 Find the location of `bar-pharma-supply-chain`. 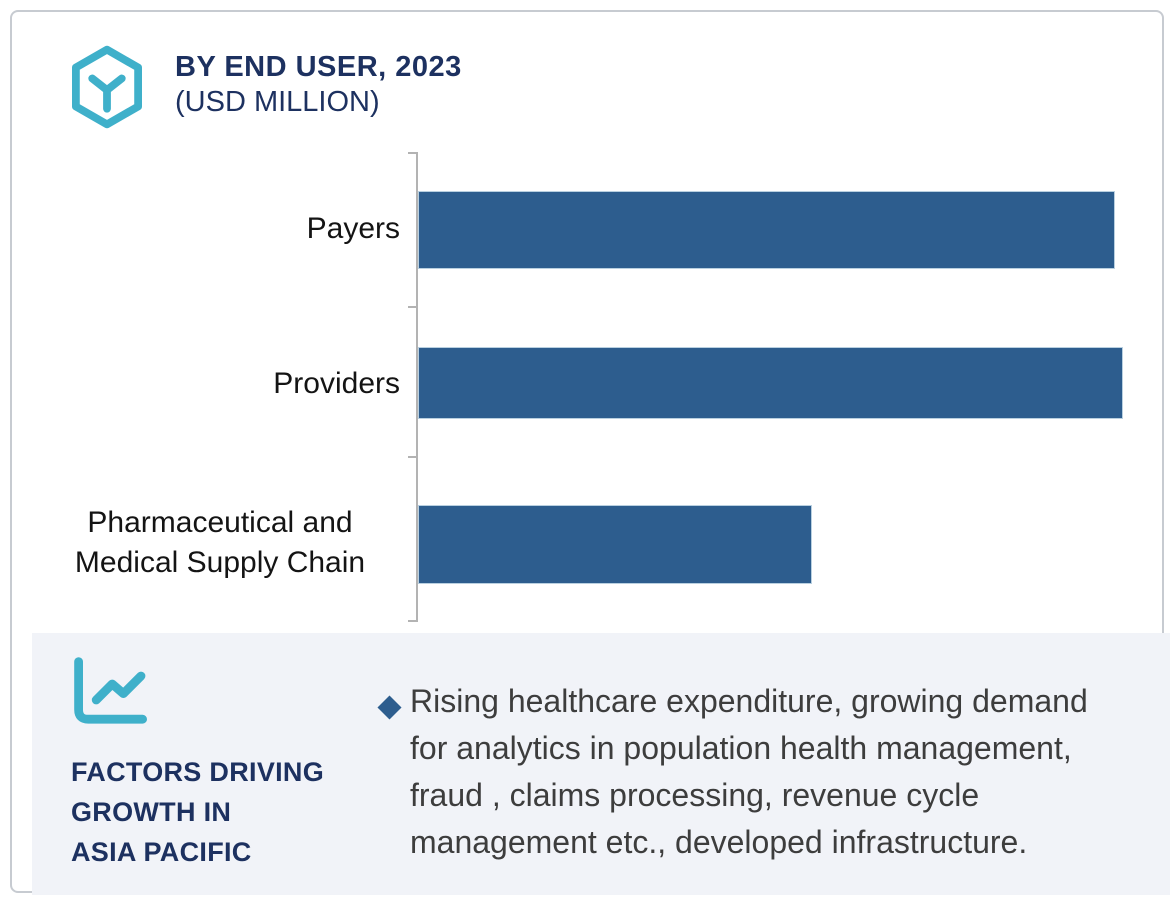

bar-pharma-supply-chain is located at coordinates (615, 544).